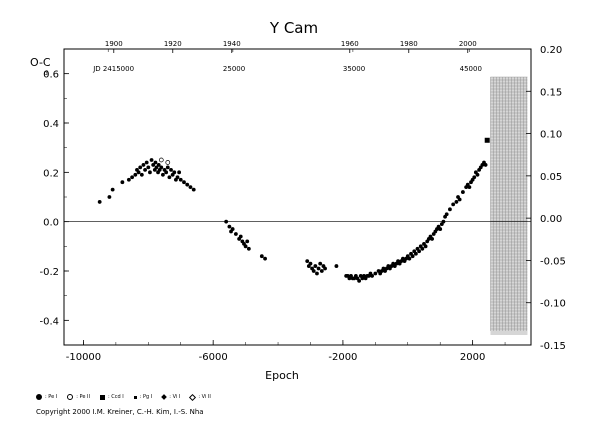 The width and height of the screenshot is (590, 425). I want to click on legend-label: : Vi II, so click(204, 397).